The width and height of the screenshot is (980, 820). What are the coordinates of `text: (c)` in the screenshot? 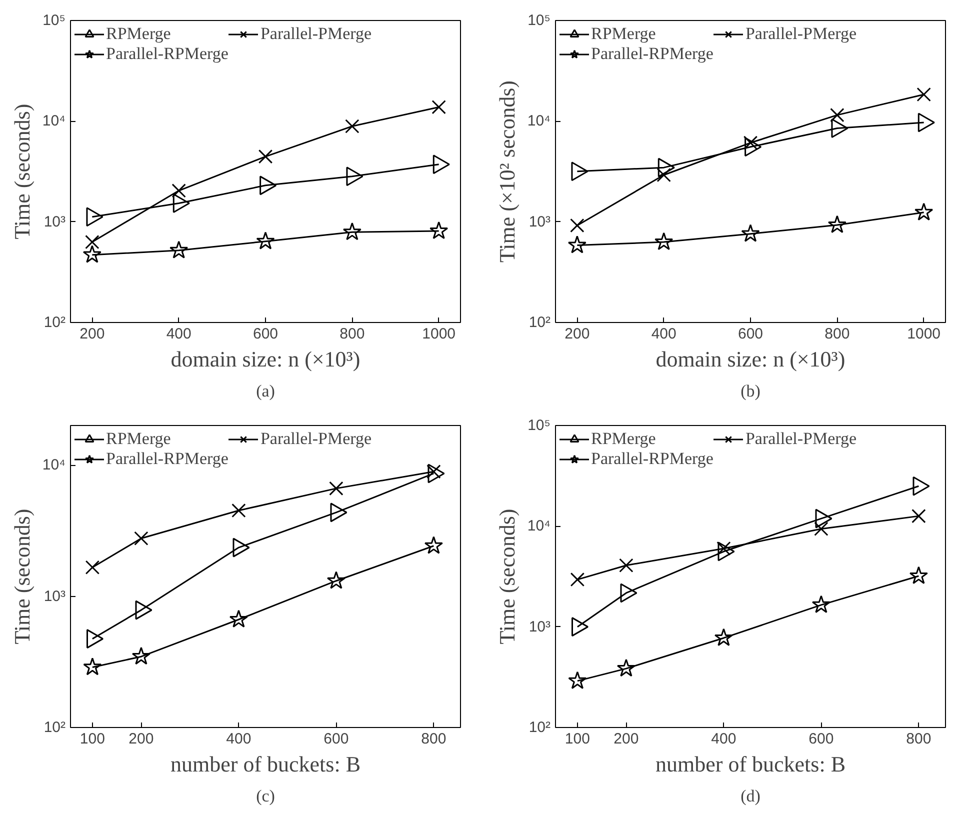 It's located at (265, 796).